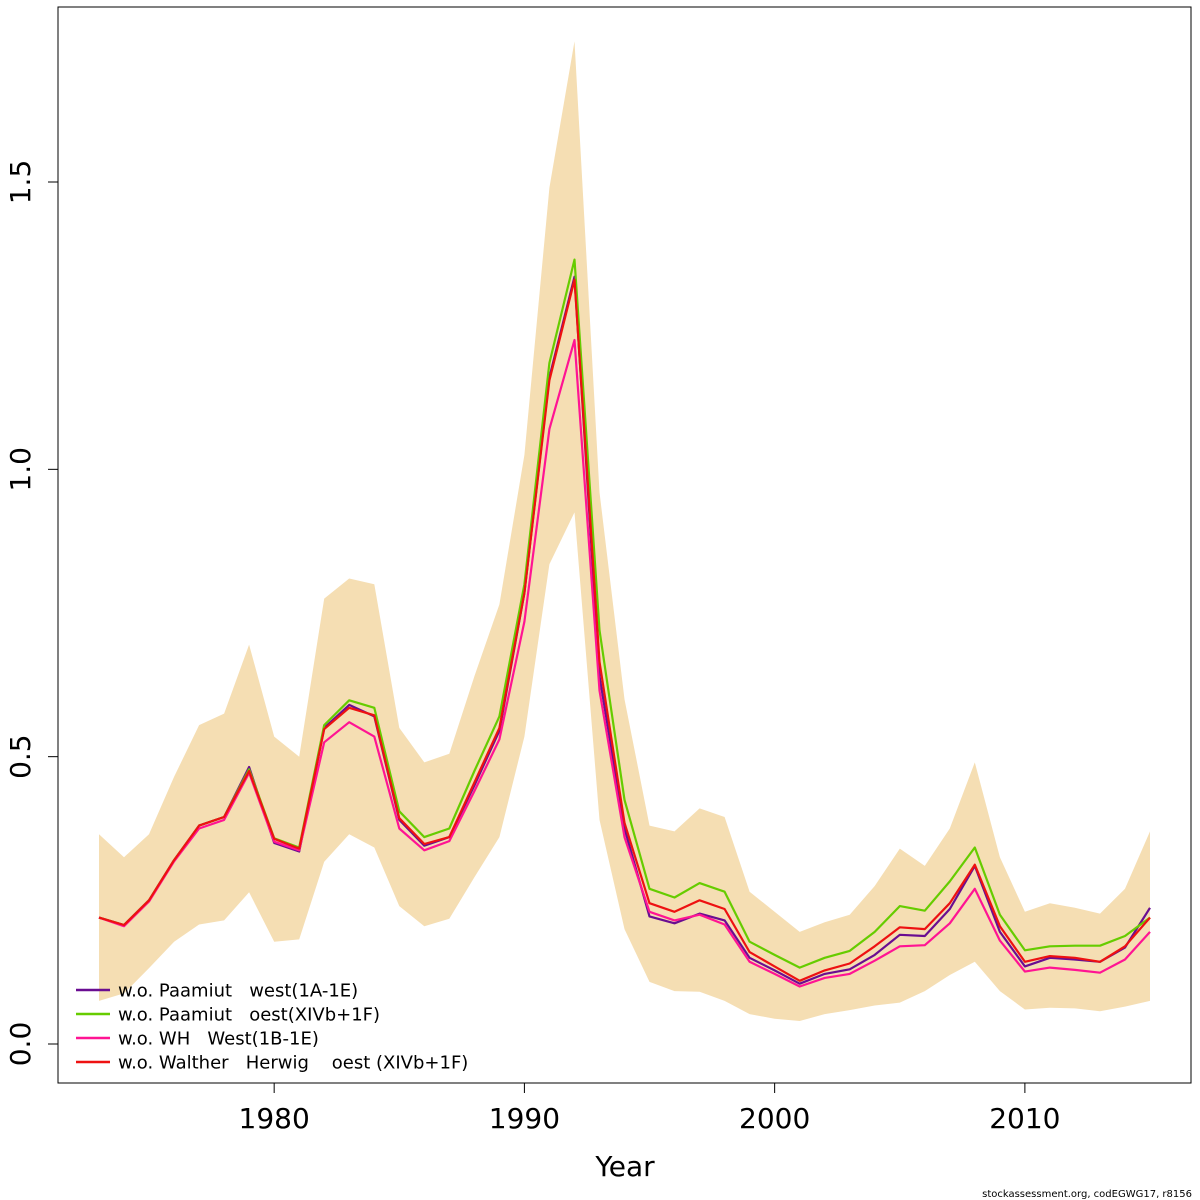  I want to click on x-axis: 1980 1990 2000 2010, so click(650, 1108).